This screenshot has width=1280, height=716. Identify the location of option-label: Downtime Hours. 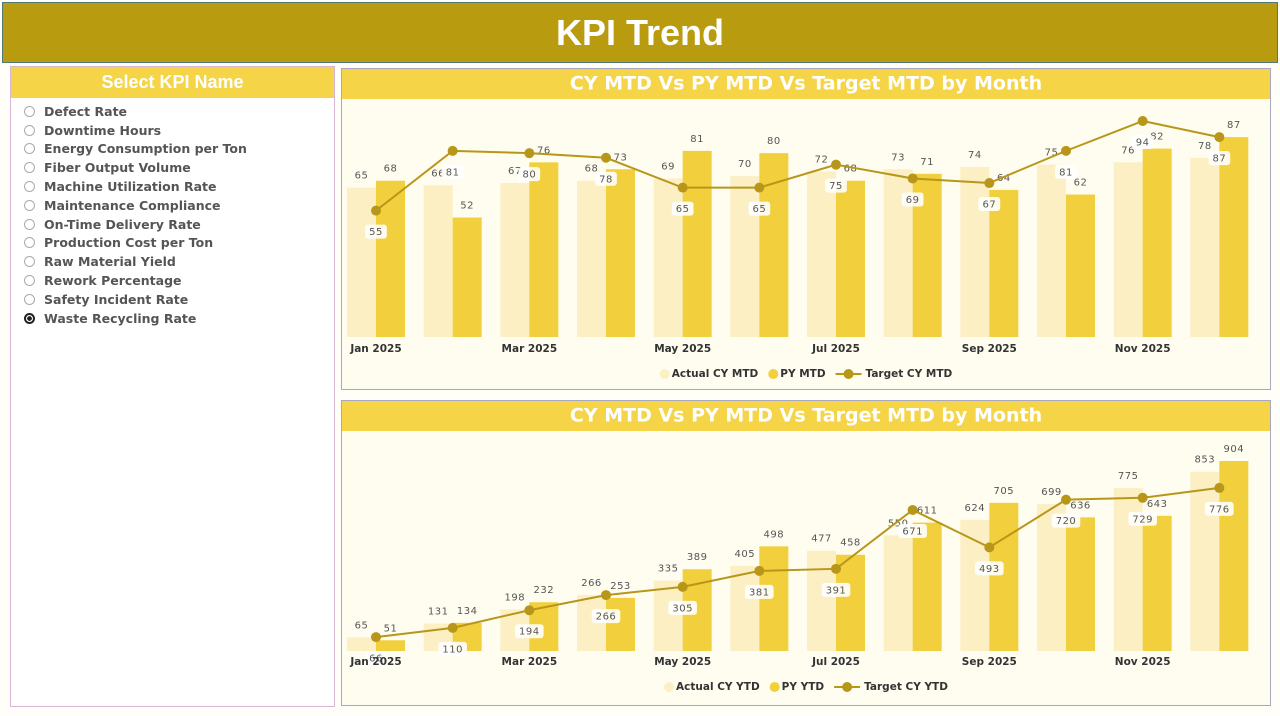
(103, 130).